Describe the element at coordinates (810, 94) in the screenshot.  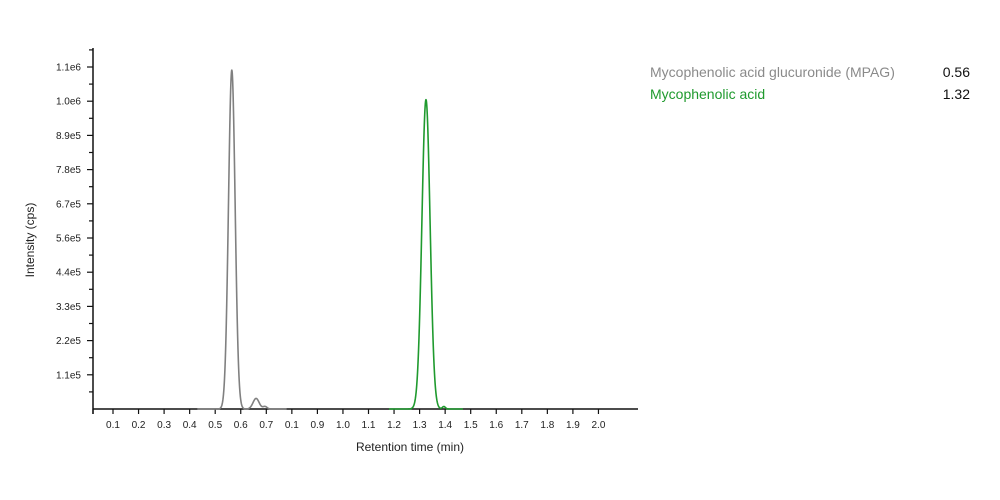
I see `legend-item-mpa: Mycophenolic acid 1.32` at that location.